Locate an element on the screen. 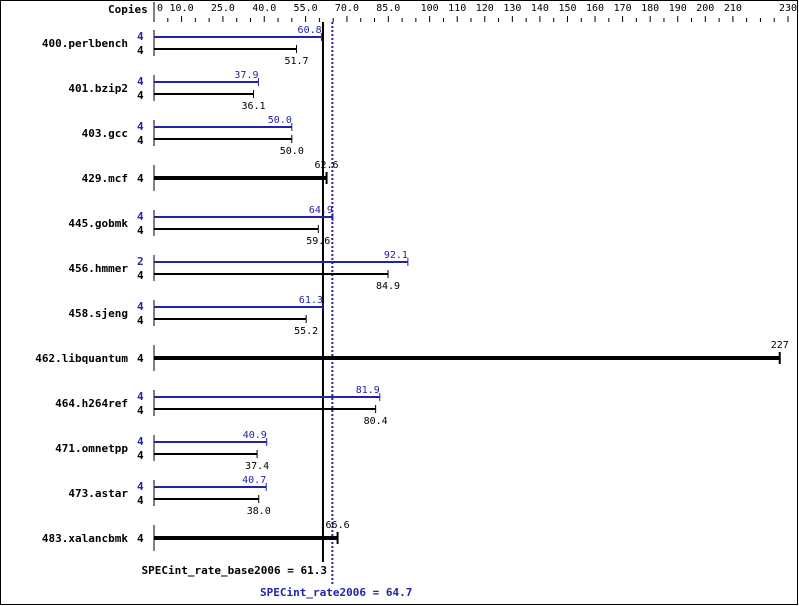 The width and height of the screenshot is (799, 606). axis-tick-label: 210 is located at coordinates (733, 8).